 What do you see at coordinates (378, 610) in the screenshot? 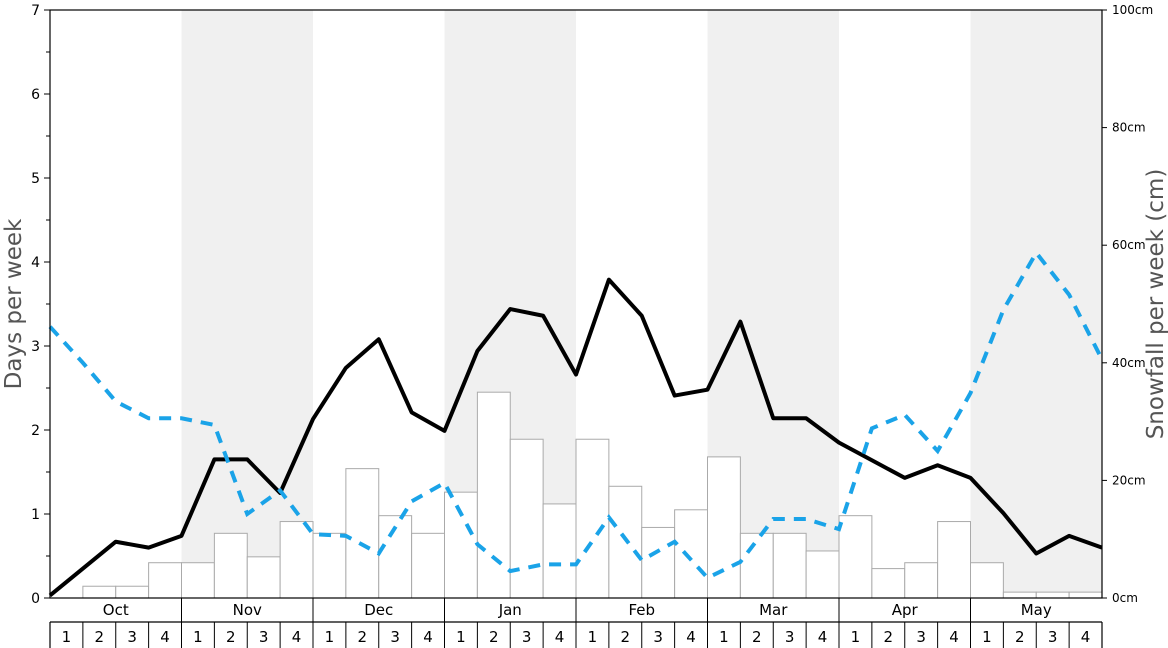
I see `month-label: Dec` at bounding box center [378, 610].